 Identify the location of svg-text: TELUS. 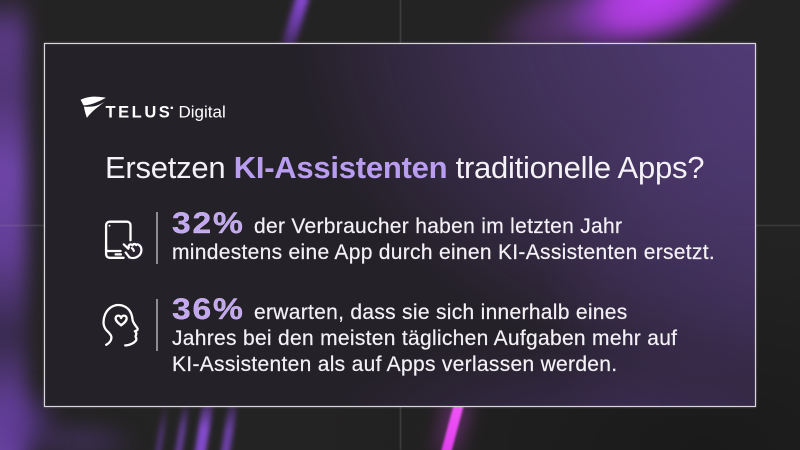
(139, 113).